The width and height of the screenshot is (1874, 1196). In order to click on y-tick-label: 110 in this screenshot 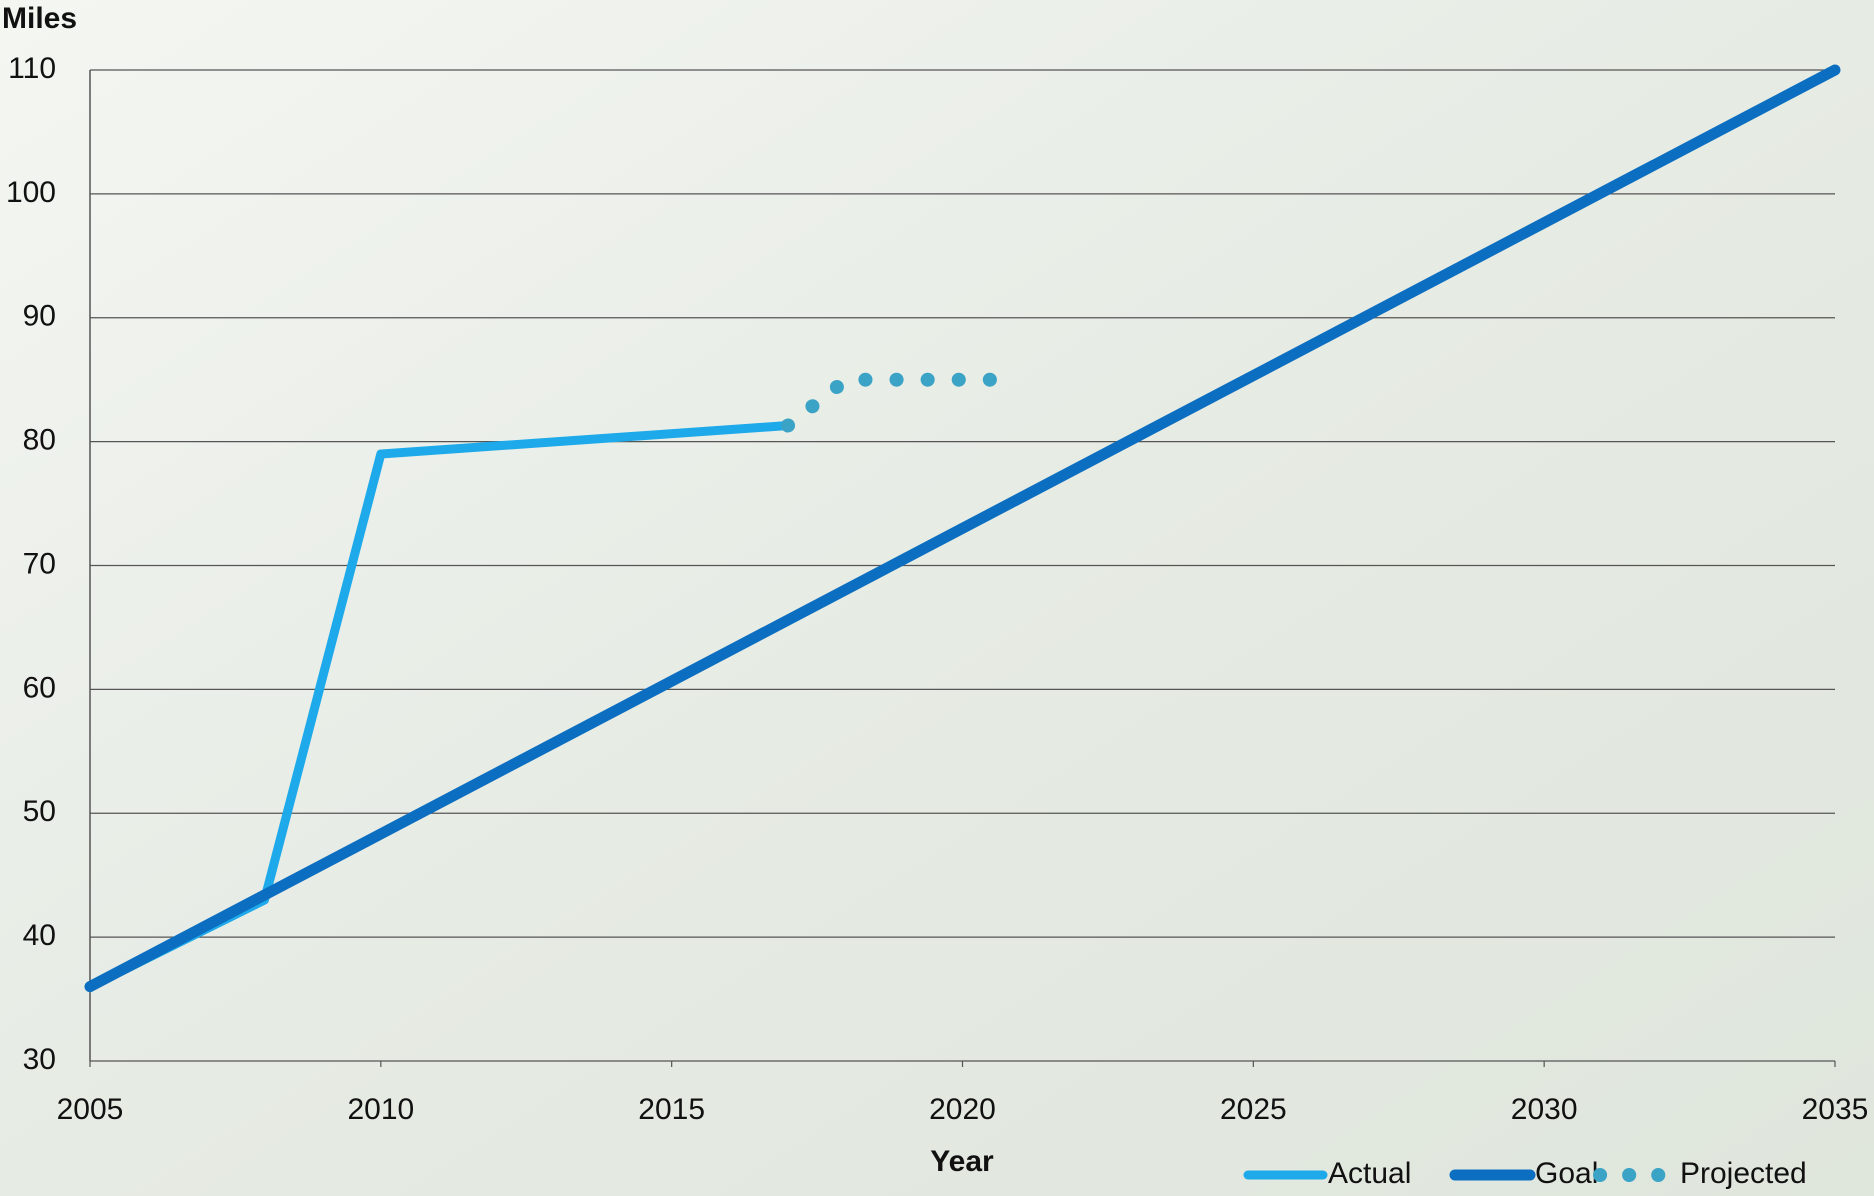, I will do `click(32, 68)`.